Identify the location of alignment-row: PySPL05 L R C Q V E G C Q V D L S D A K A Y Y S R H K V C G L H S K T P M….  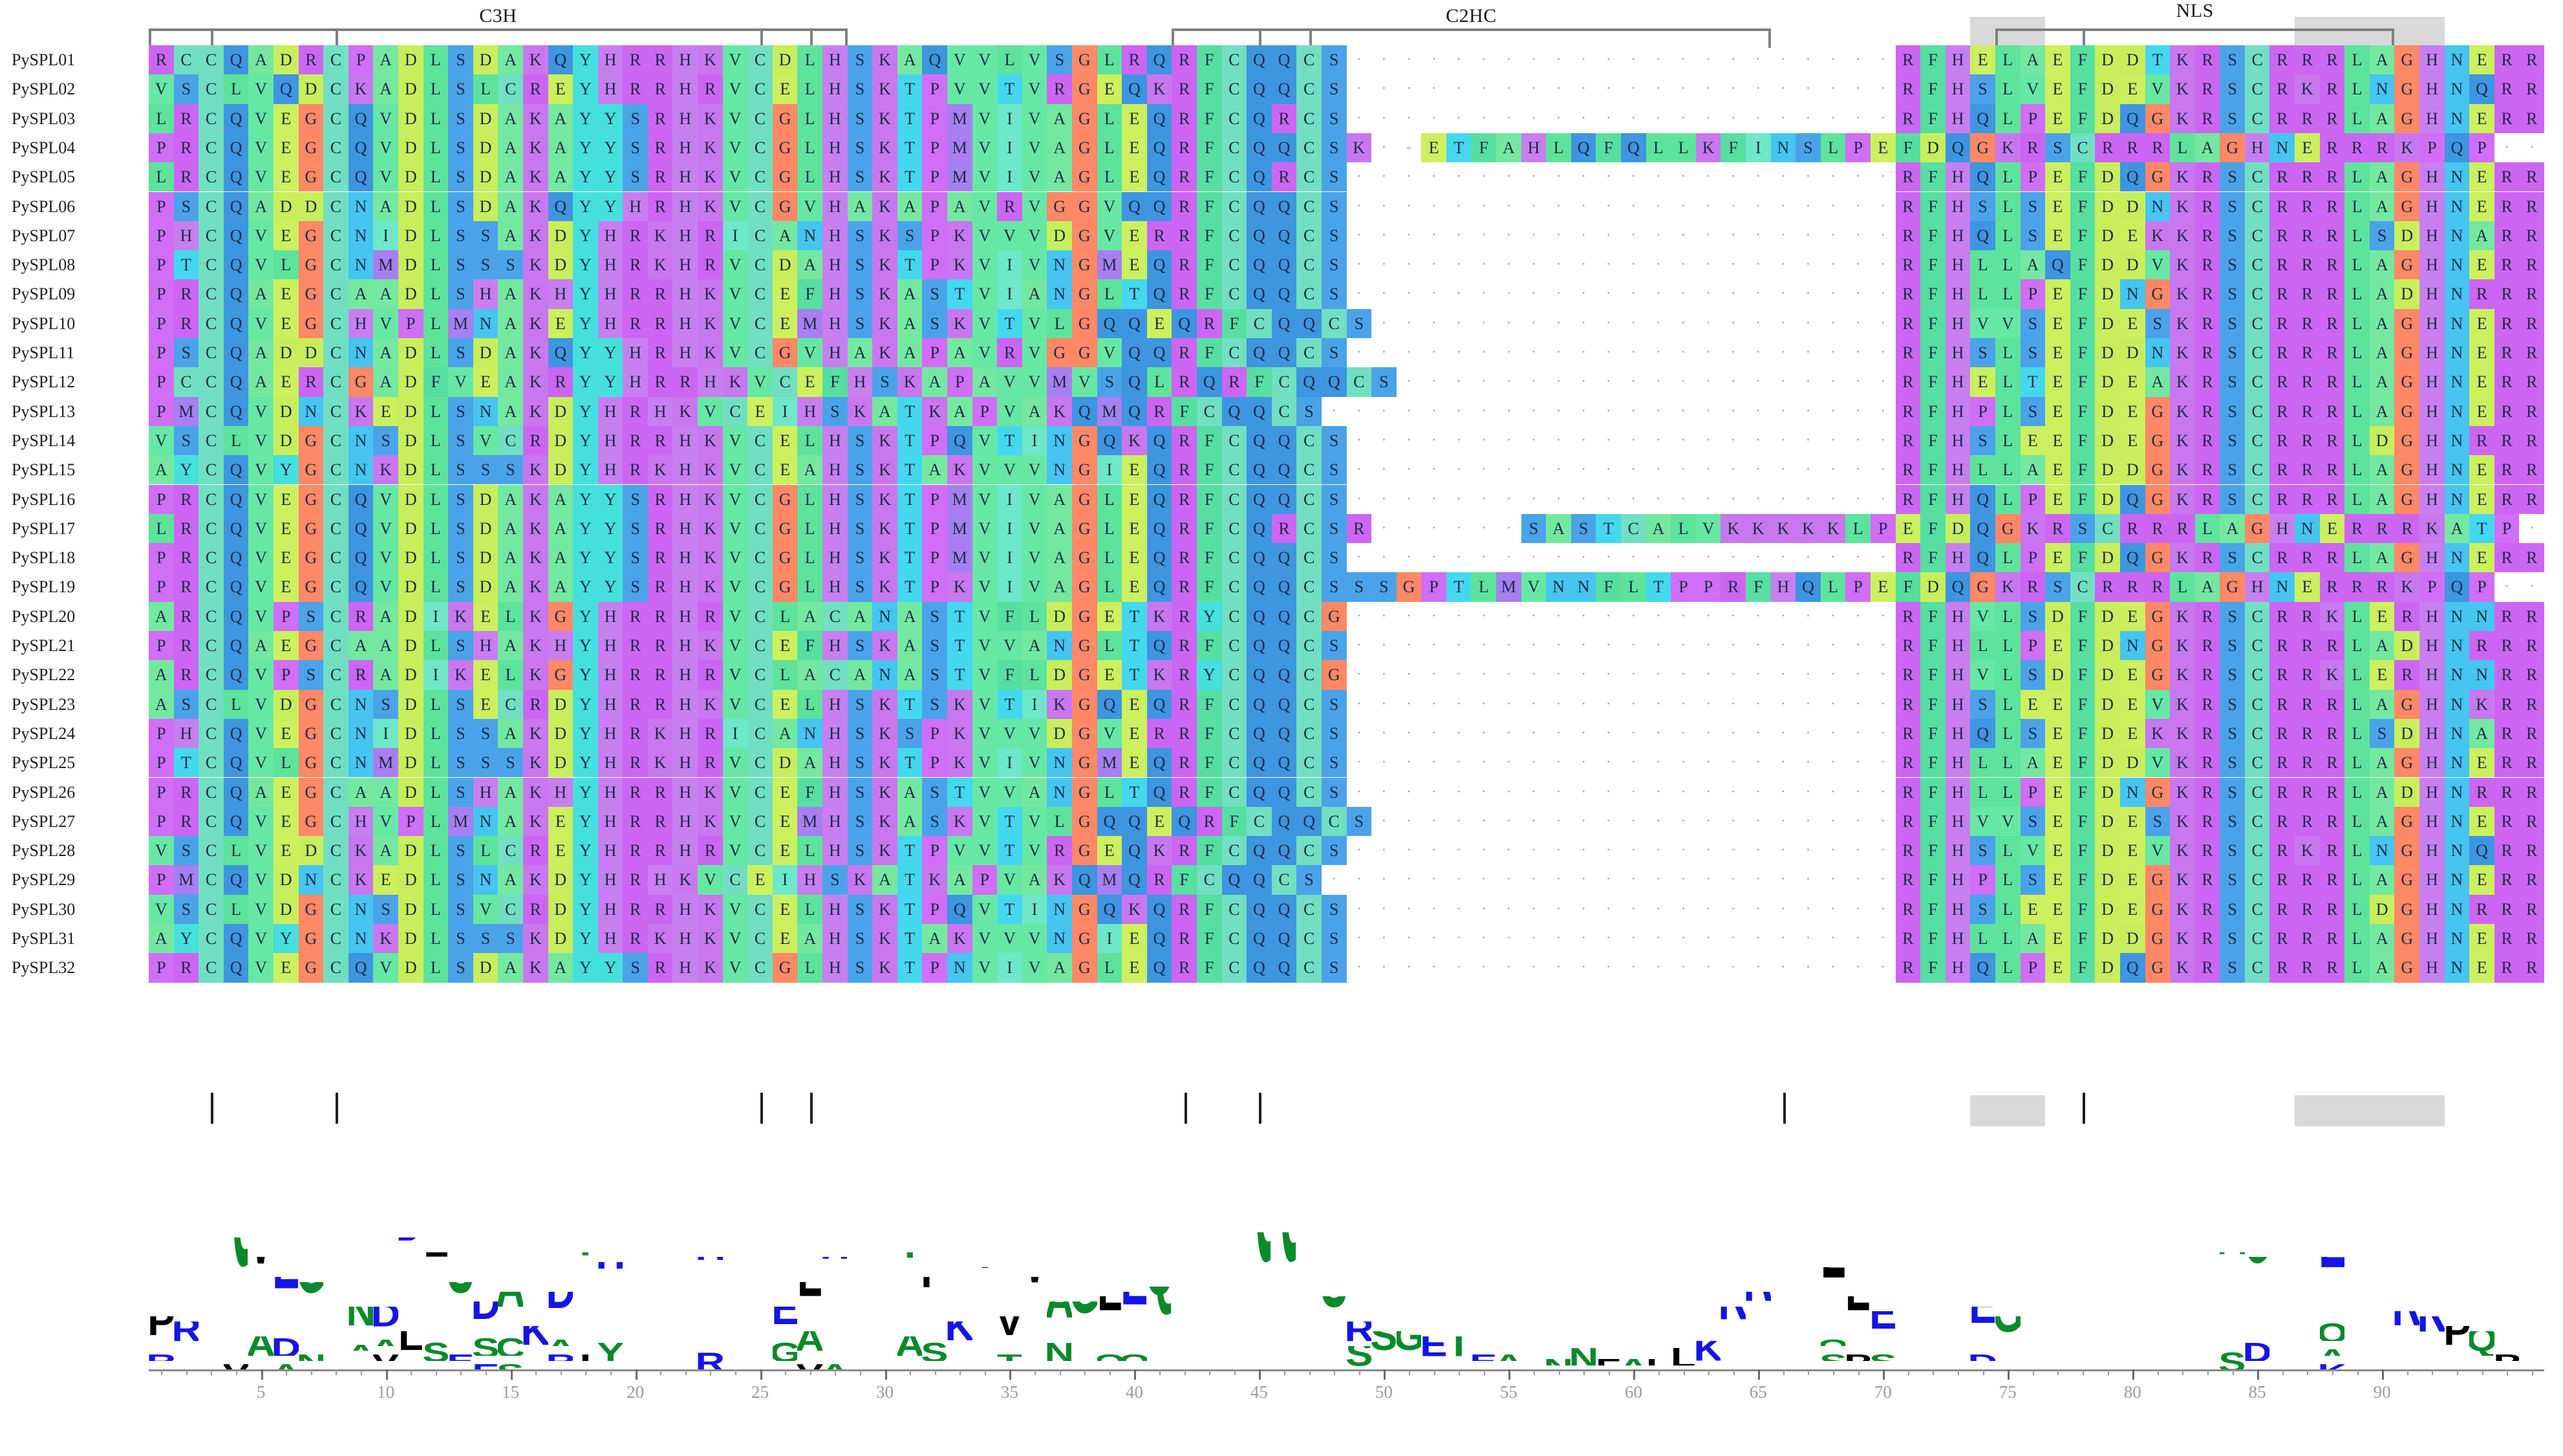
(1282, 177).